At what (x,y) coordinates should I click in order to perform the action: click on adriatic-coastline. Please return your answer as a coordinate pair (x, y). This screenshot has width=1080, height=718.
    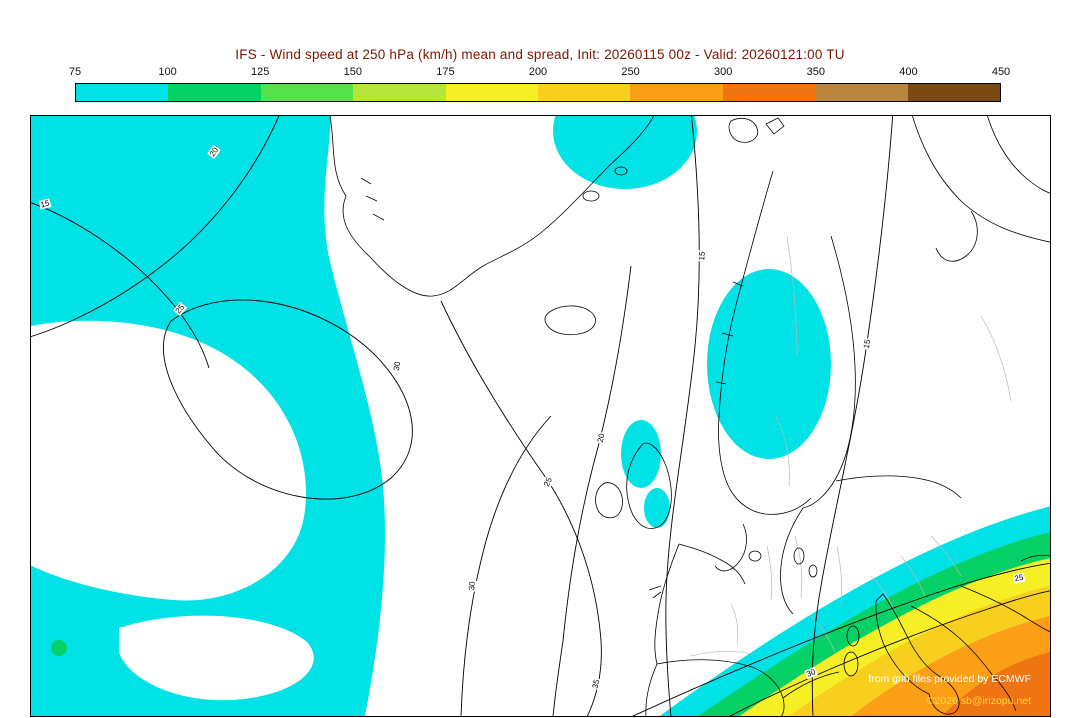
    Looking at the image, I should click on (963, 658).